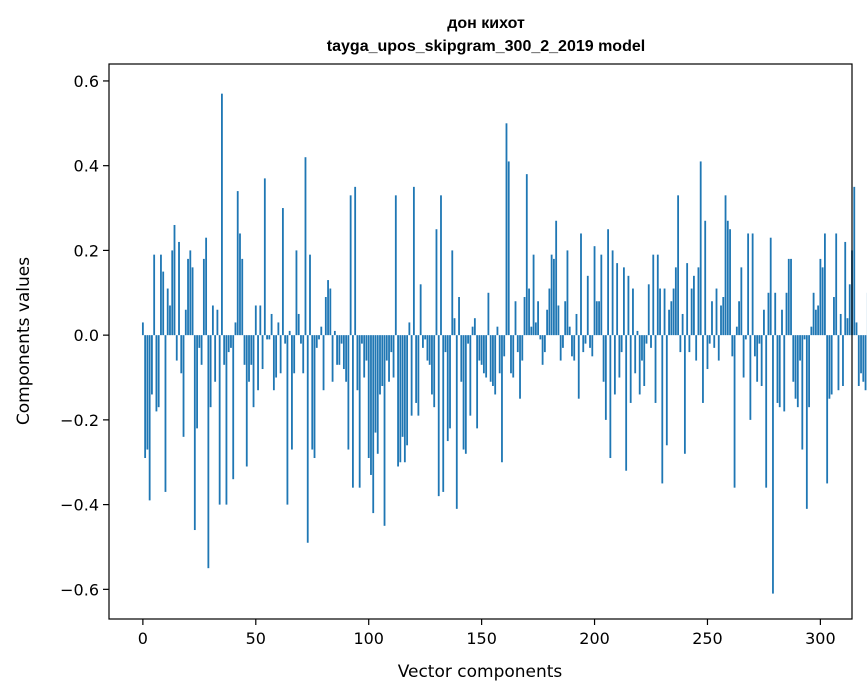 The height and width of the screenshot is (696, 867). I want to click on chart-subtitle: tayga_upos_skipgram_300_2_2019 model, so click(486, 46).